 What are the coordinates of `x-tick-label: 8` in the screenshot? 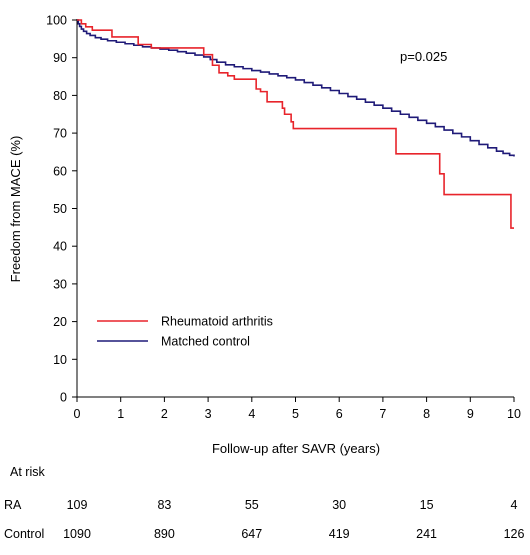 It's located at (426, 414).